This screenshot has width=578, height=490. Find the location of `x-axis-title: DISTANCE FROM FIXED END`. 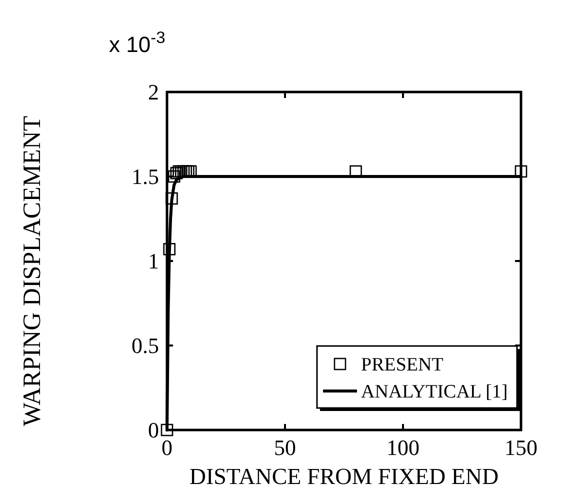

x-axis-title: DISTANCE FROM FIXED END is located at coordinates (344, 476).